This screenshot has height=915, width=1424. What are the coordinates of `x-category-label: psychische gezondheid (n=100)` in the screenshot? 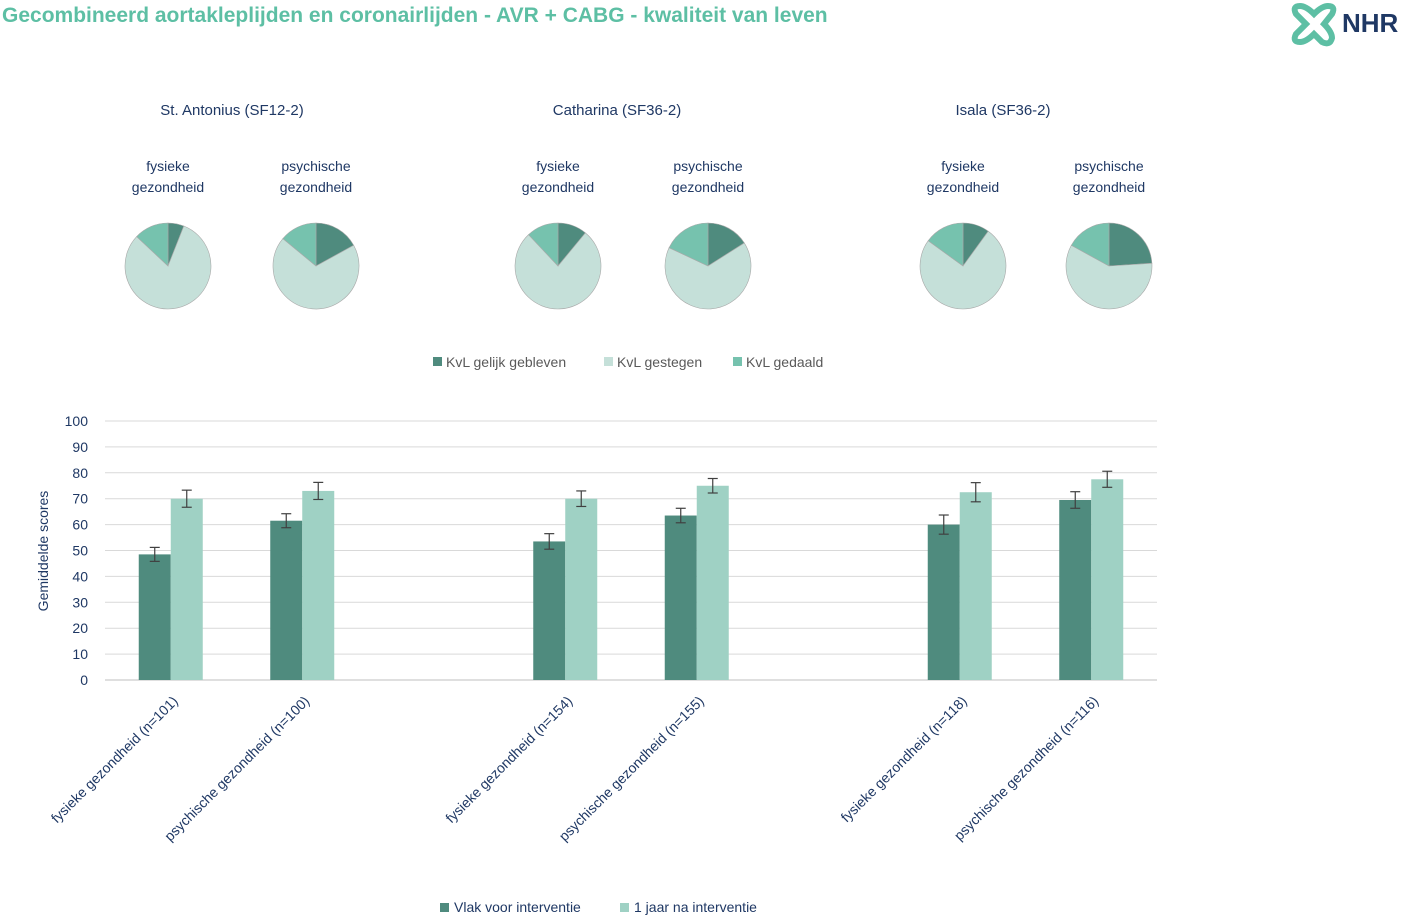 It's located at (236, 768).